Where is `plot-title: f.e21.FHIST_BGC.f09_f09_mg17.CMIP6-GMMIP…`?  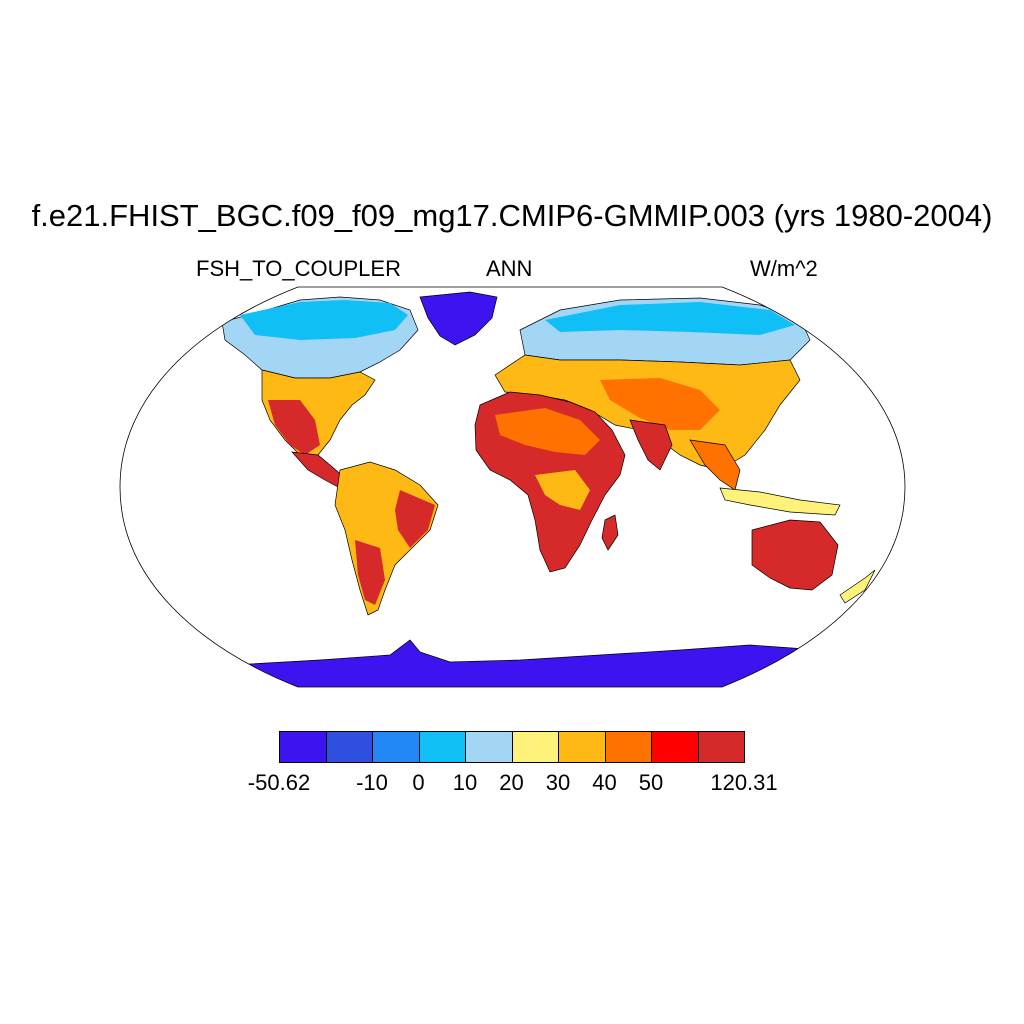 plot-title: f.e21.FHIST_BGC.f09_f09_mg17.CMIP6-GMMIP… is located at coordinates (512, 215).